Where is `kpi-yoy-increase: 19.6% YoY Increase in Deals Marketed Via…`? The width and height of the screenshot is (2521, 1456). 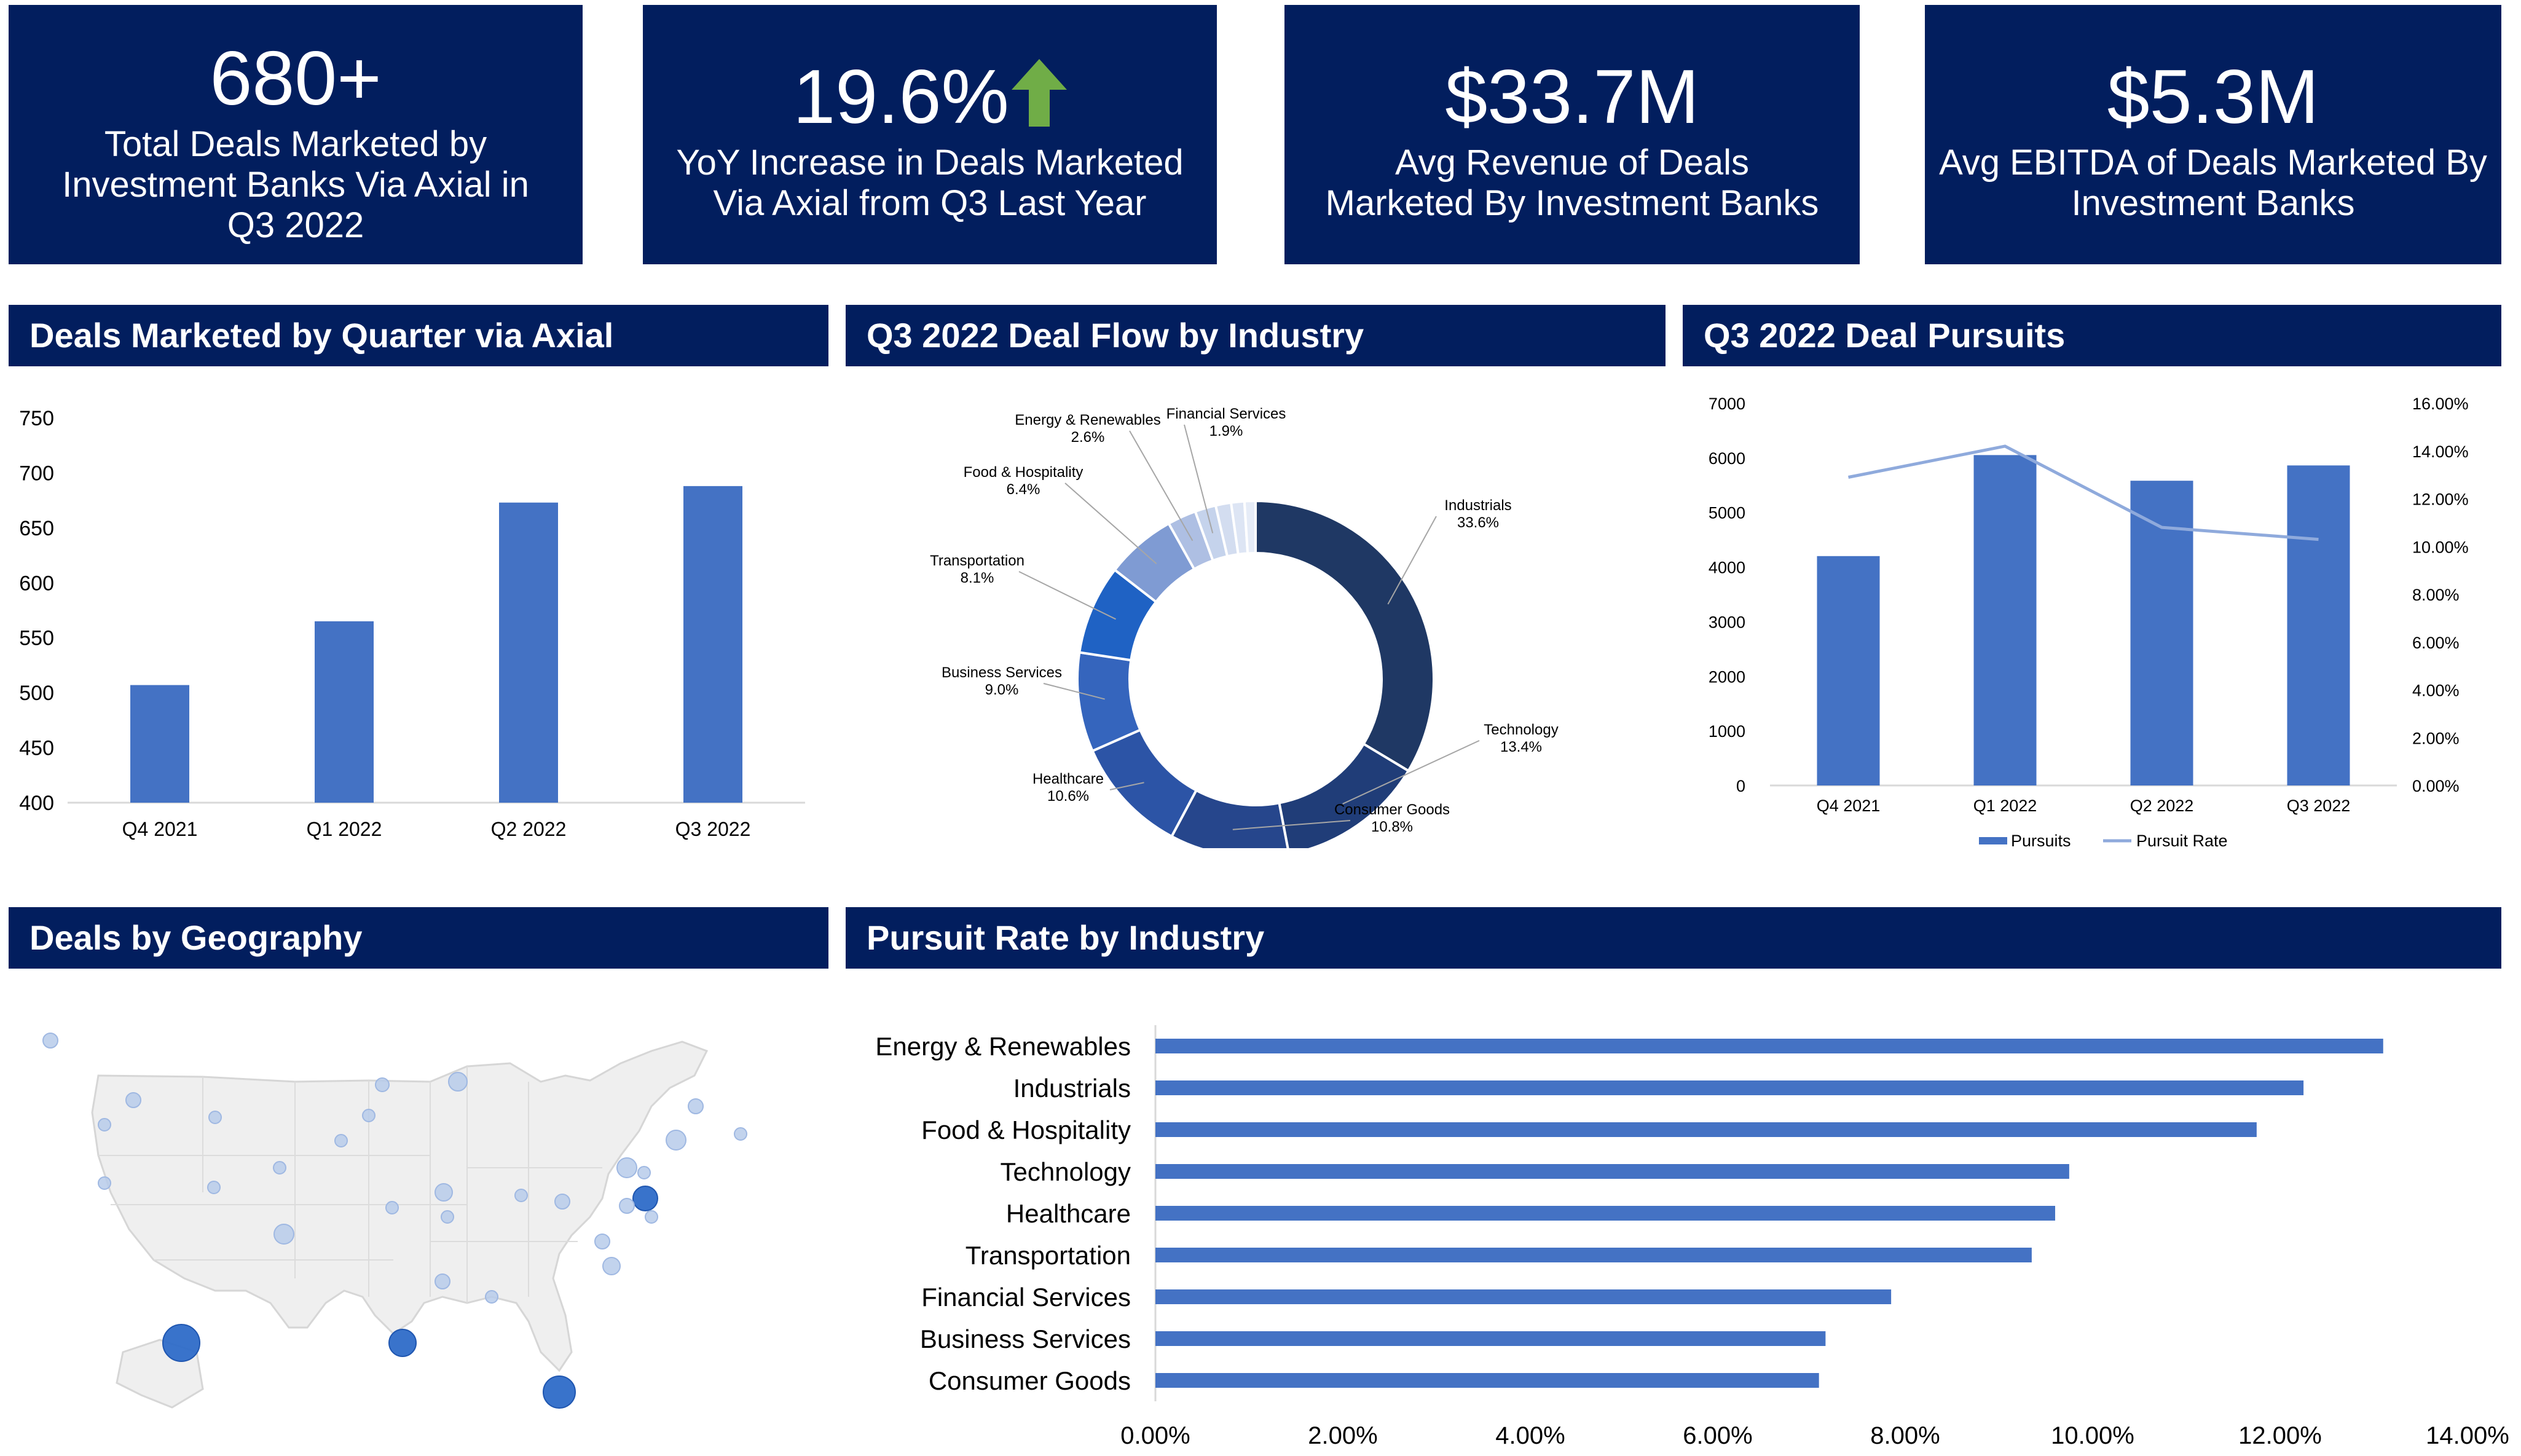 kpi-yoy-increase: 19.6% YoY Increase in Deals Marketed Via… is located at coordinates (930, 134).